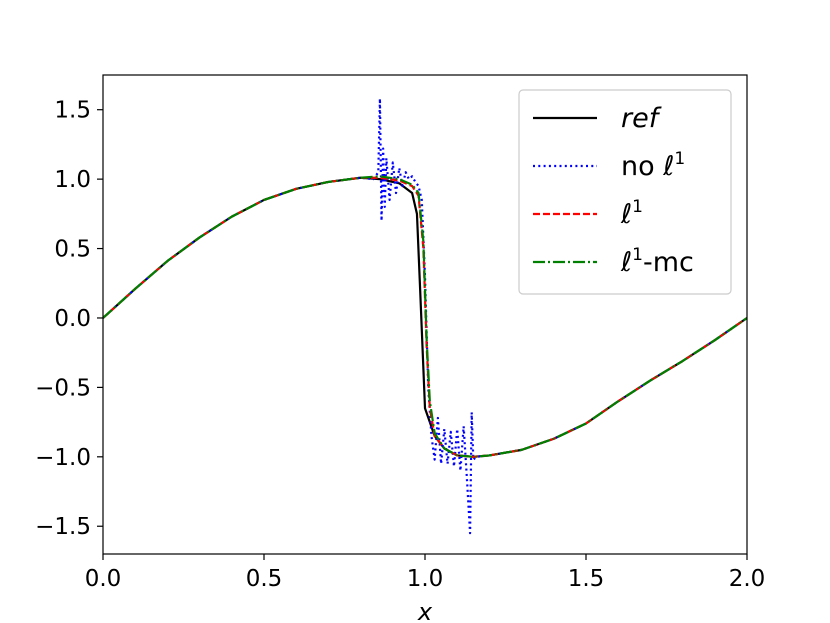 Image resolution: width=830 pixels, height=623 pixels. I want to click on y-tick-label: −1.5, so click(63, 527).